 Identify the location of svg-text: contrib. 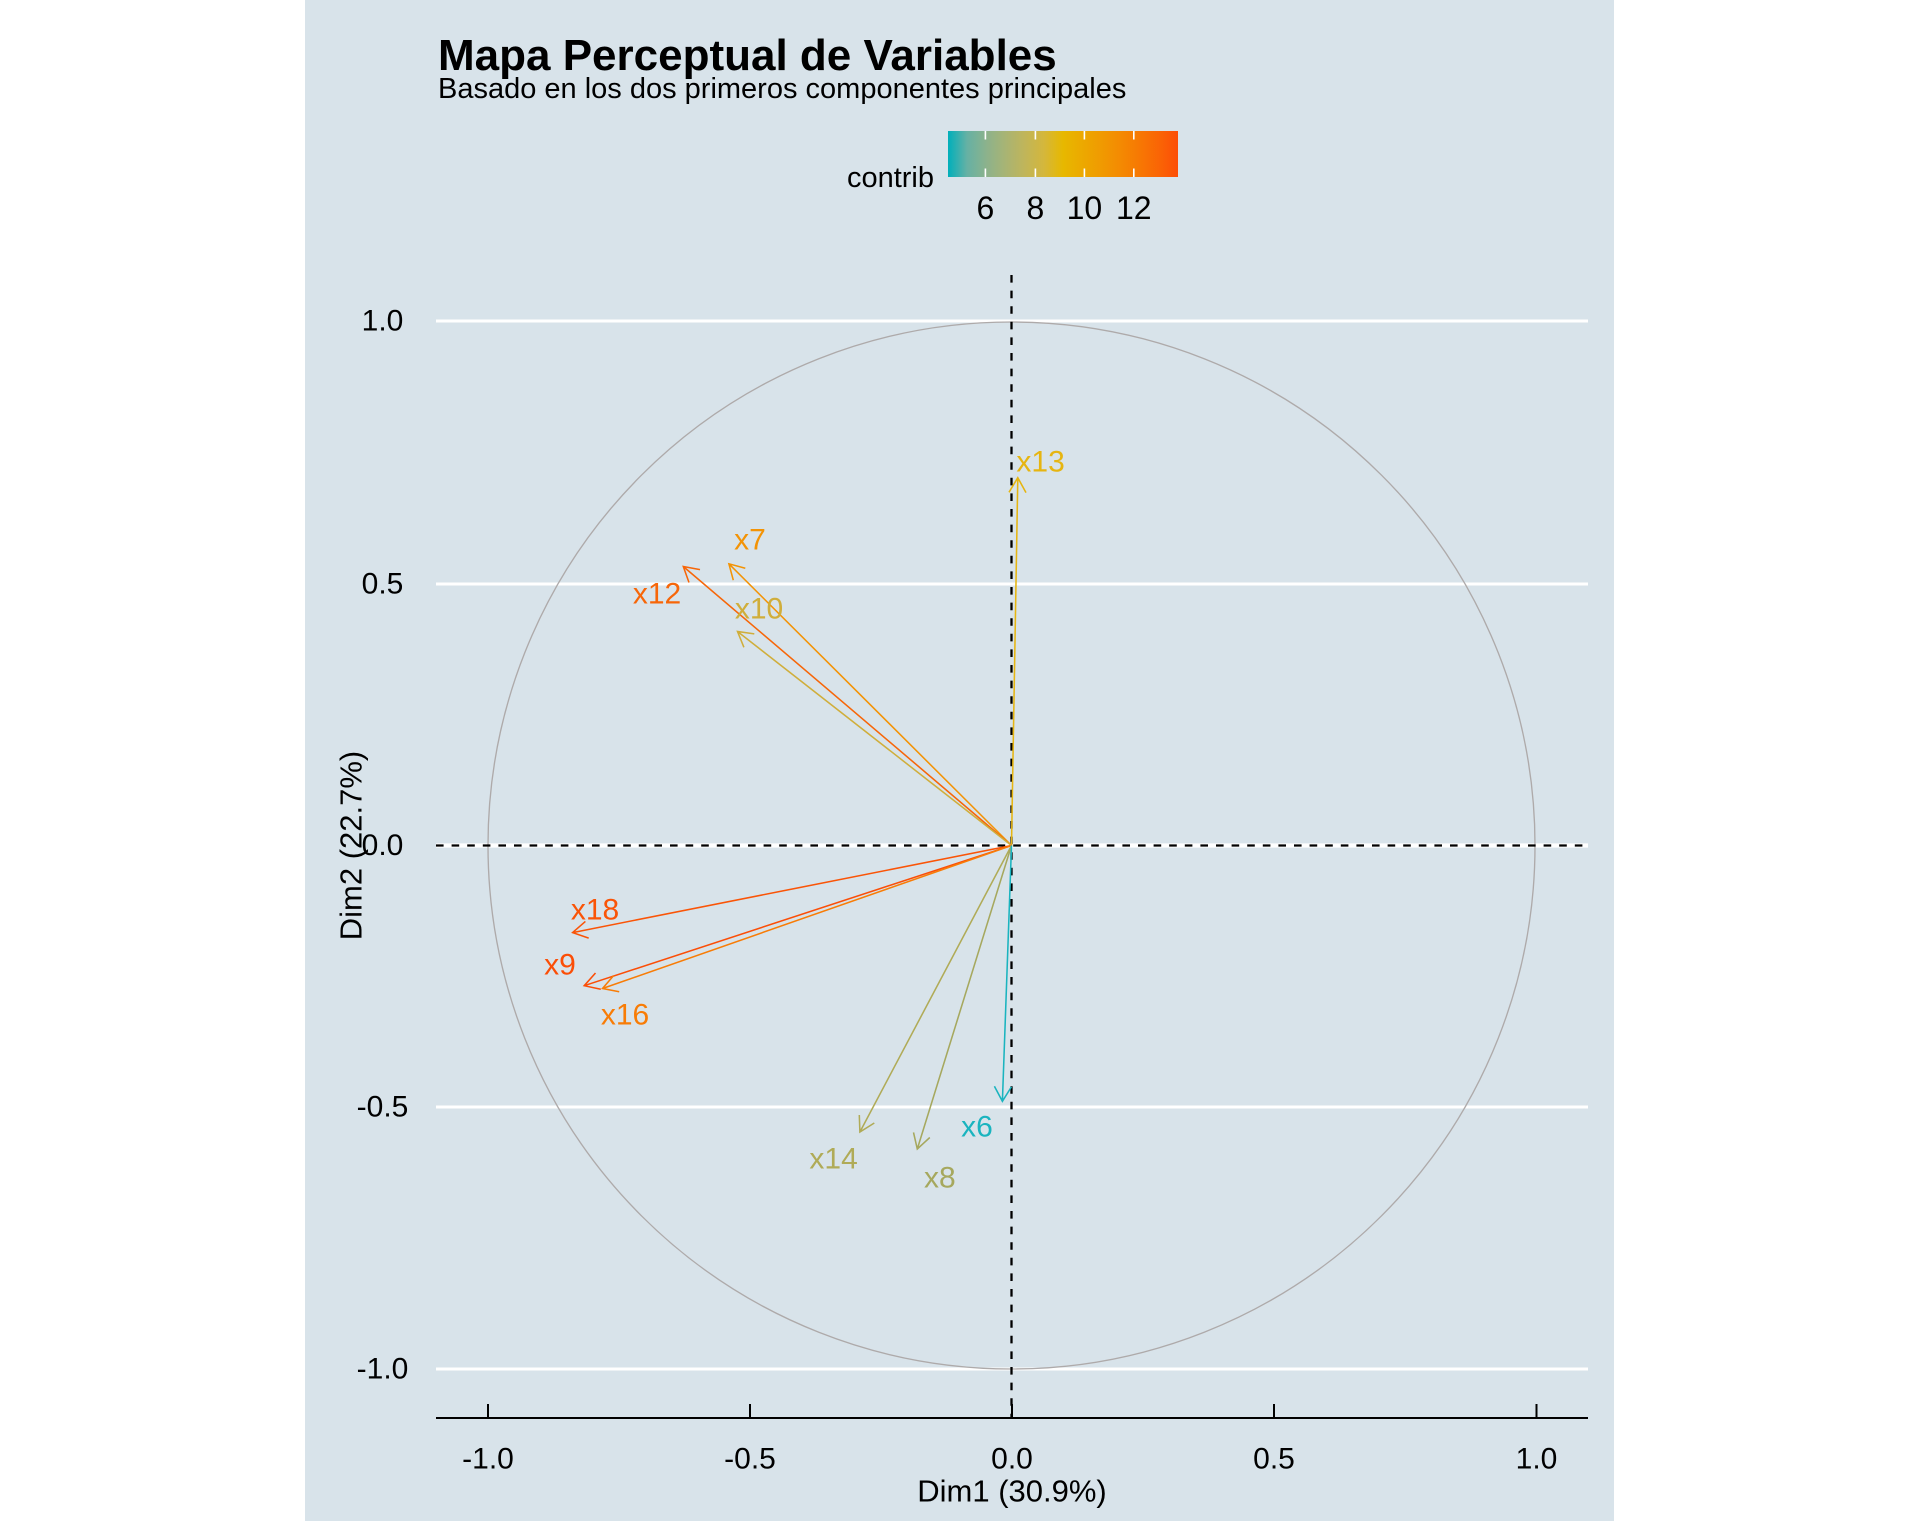
(890, 178).